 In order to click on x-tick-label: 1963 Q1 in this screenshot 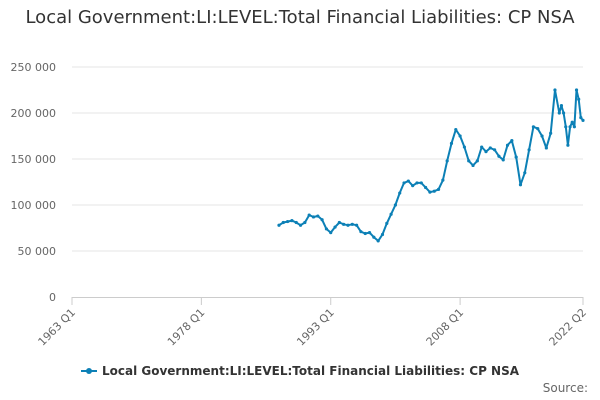, I will do `click(57, 327)`.